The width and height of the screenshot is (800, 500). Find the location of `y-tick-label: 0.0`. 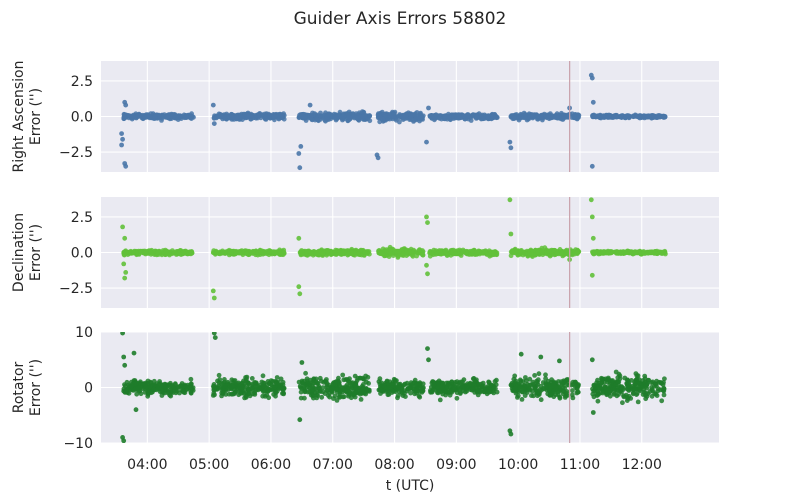

y-tick-label: 0.0 is located at coordinates (82, 254).